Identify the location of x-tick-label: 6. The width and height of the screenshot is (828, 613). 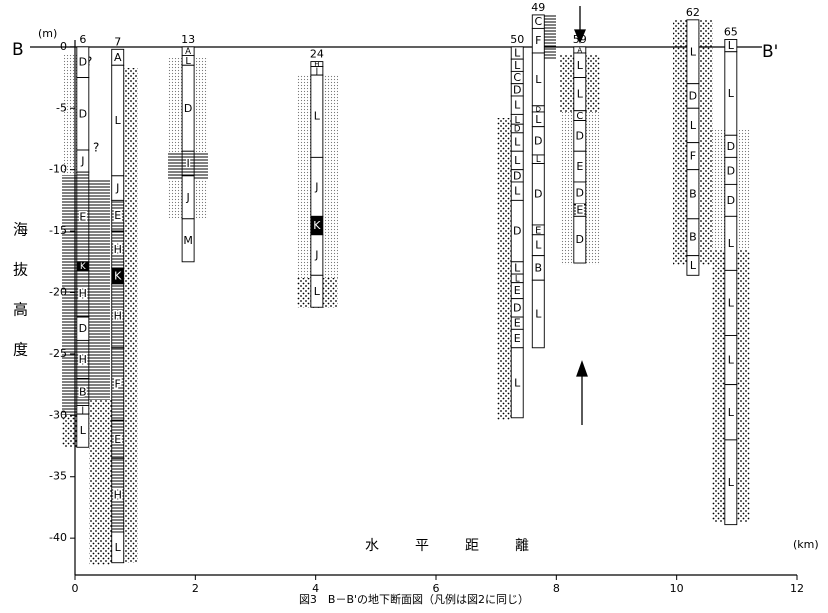
(436, 588).